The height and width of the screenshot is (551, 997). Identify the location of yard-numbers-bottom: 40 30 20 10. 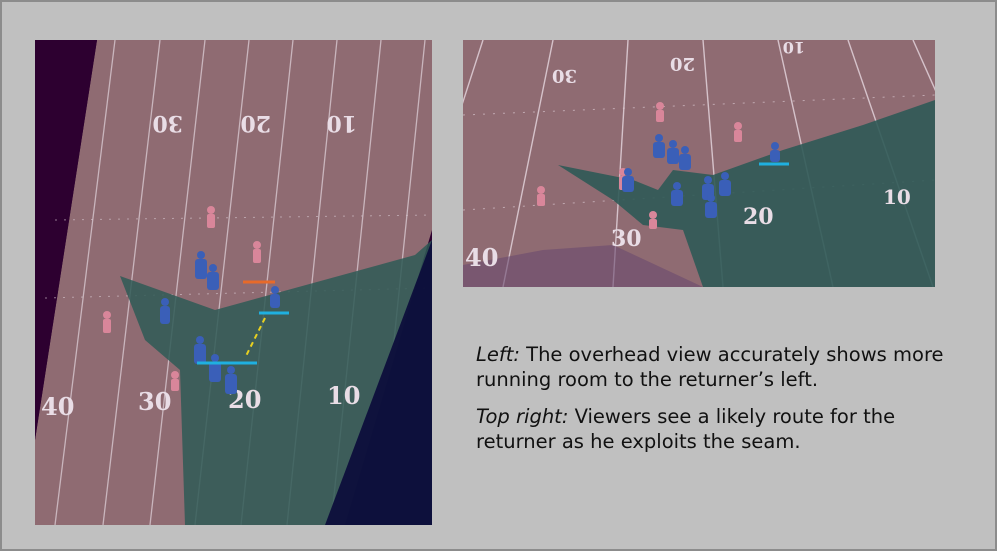
(688, 228).